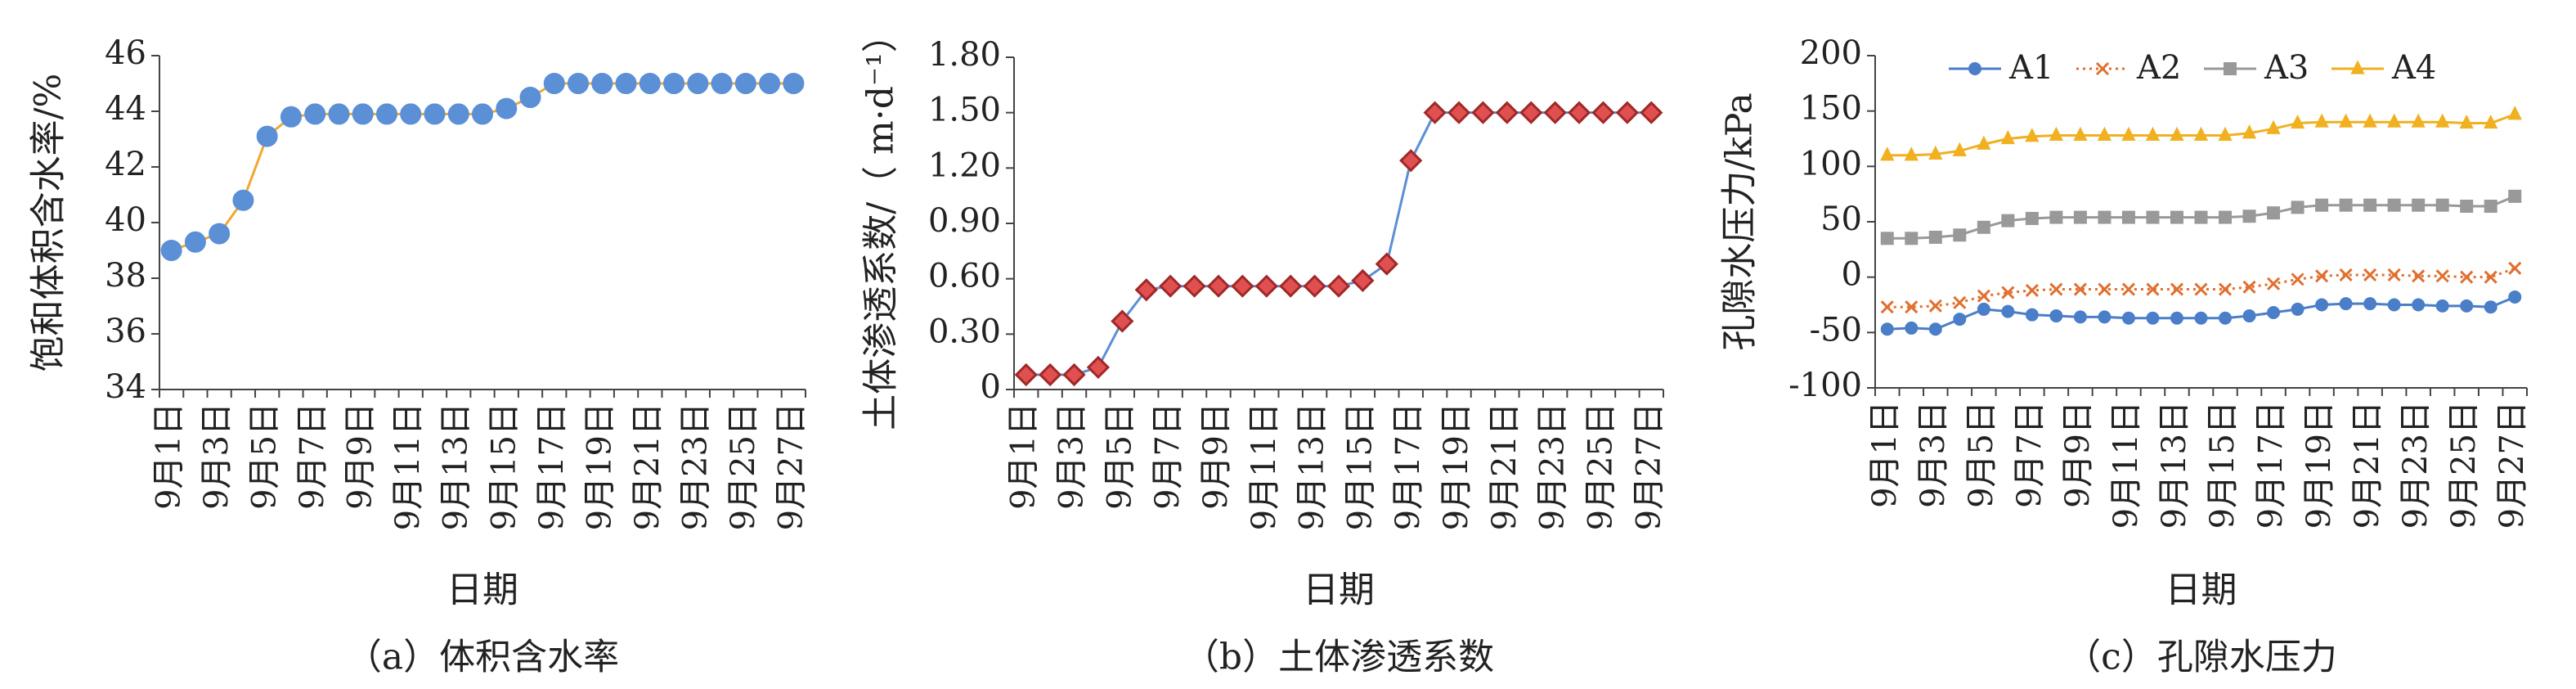 Image resolution: width=2576 pixels, height=689 pixels. I want to click on y-axis-title: 孔隙水压力/kPa, so click(1740, 221).